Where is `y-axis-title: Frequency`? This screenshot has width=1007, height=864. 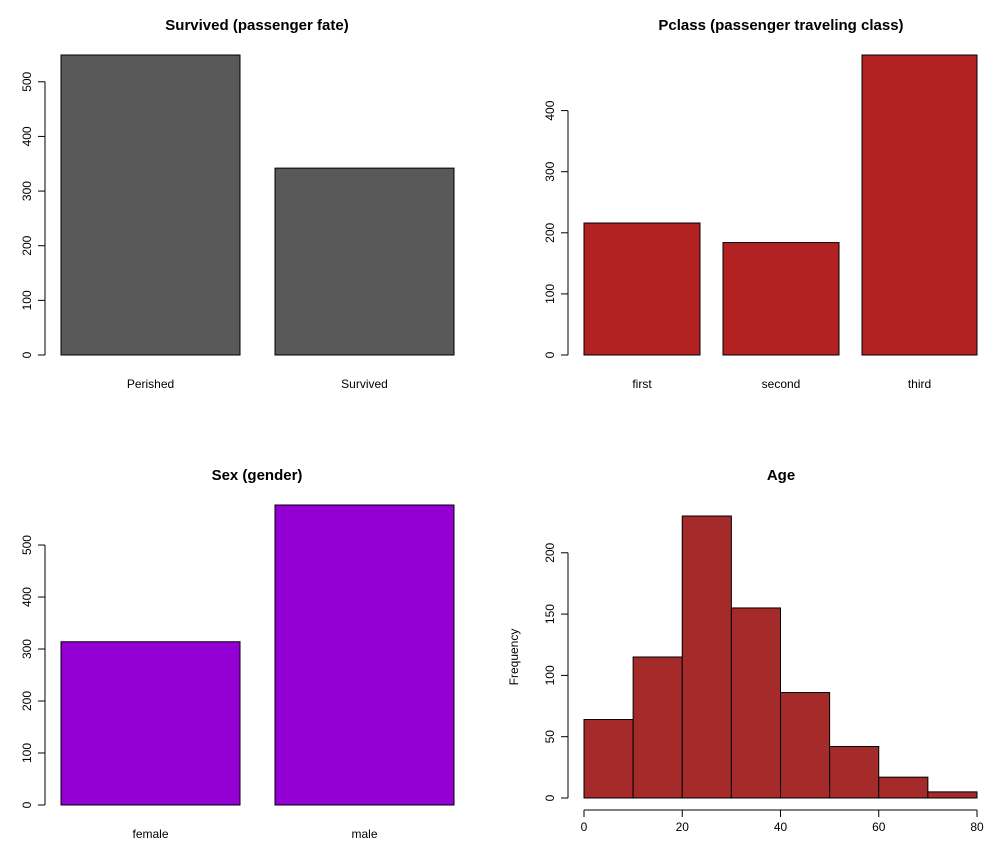
y-axis-title: Frequency is located at coordinates (514, 657).